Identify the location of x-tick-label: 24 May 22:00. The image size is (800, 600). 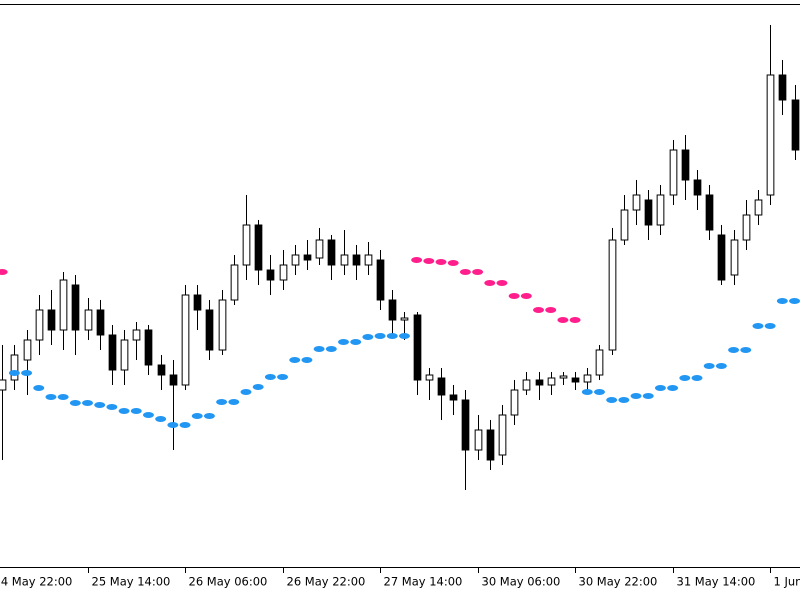
(36, 582).